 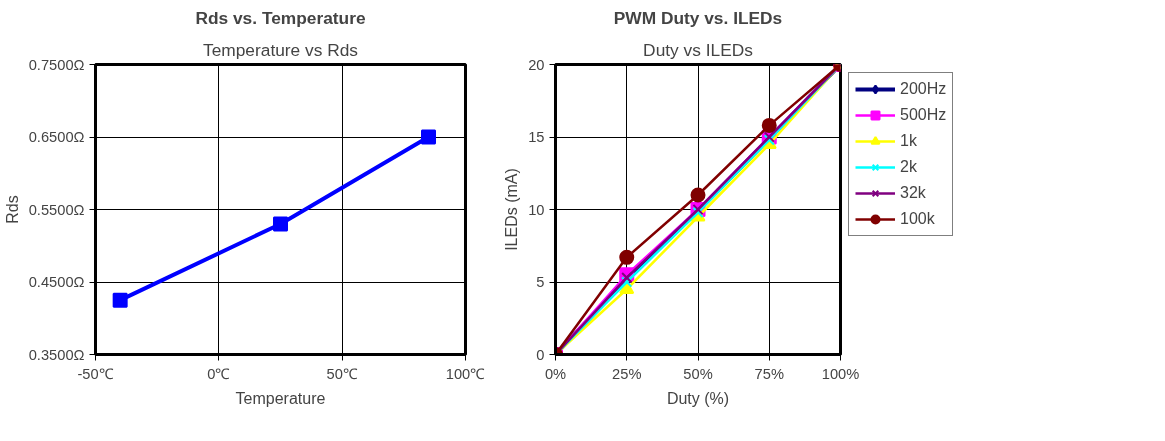 What do you see at coordinates (56, 64) in the screenshot?
I see `y-tick-label: 0.7500Ω` at bounding box center [56, 64].